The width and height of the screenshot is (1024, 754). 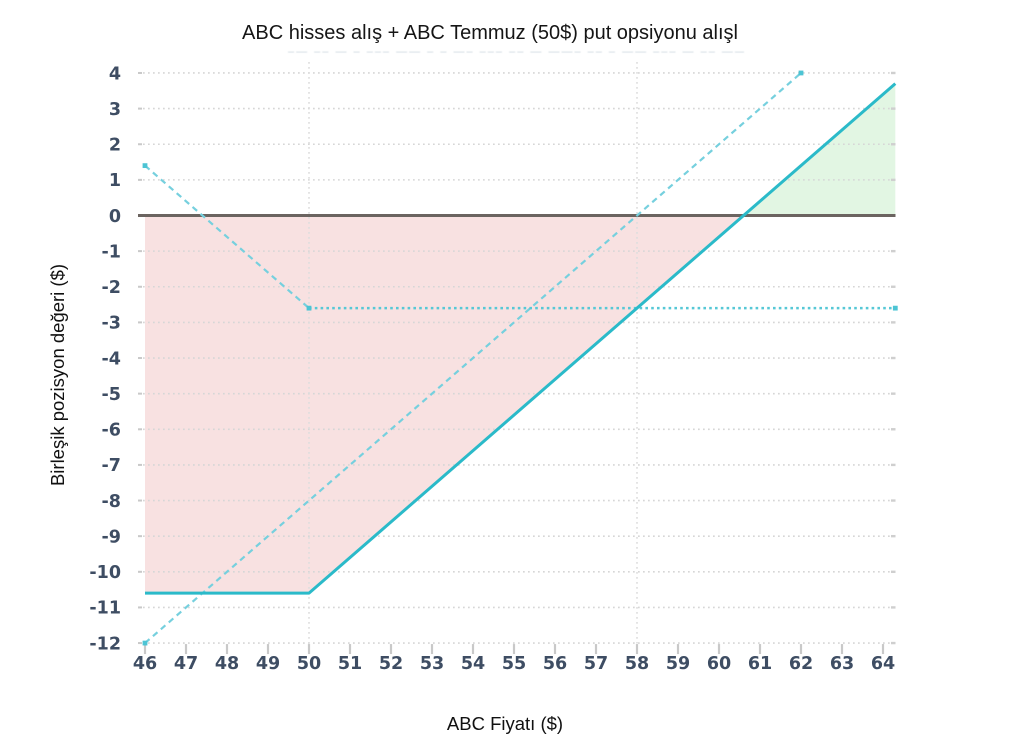 What do you see at coordinates (637, 664) in the screenshot?
I see `x-tick-label-58: 58` at bounding box center [637, 664].